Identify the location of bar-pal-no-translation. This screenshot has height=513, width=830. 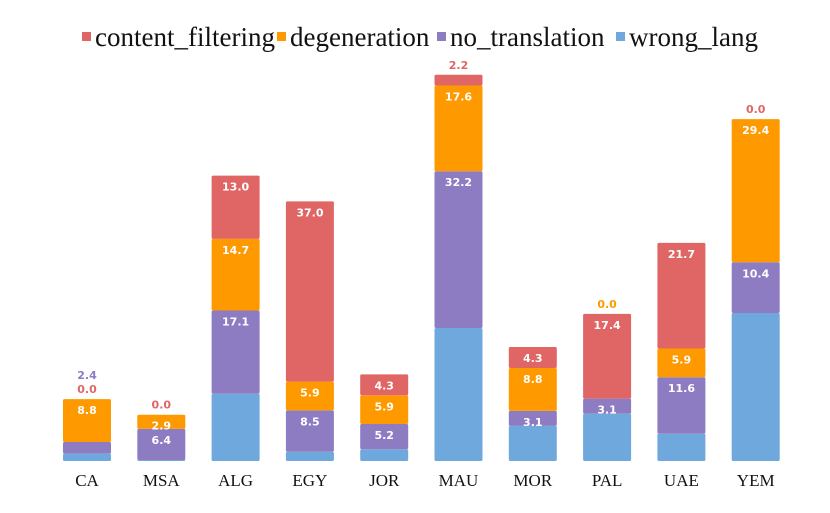
(607, 406).